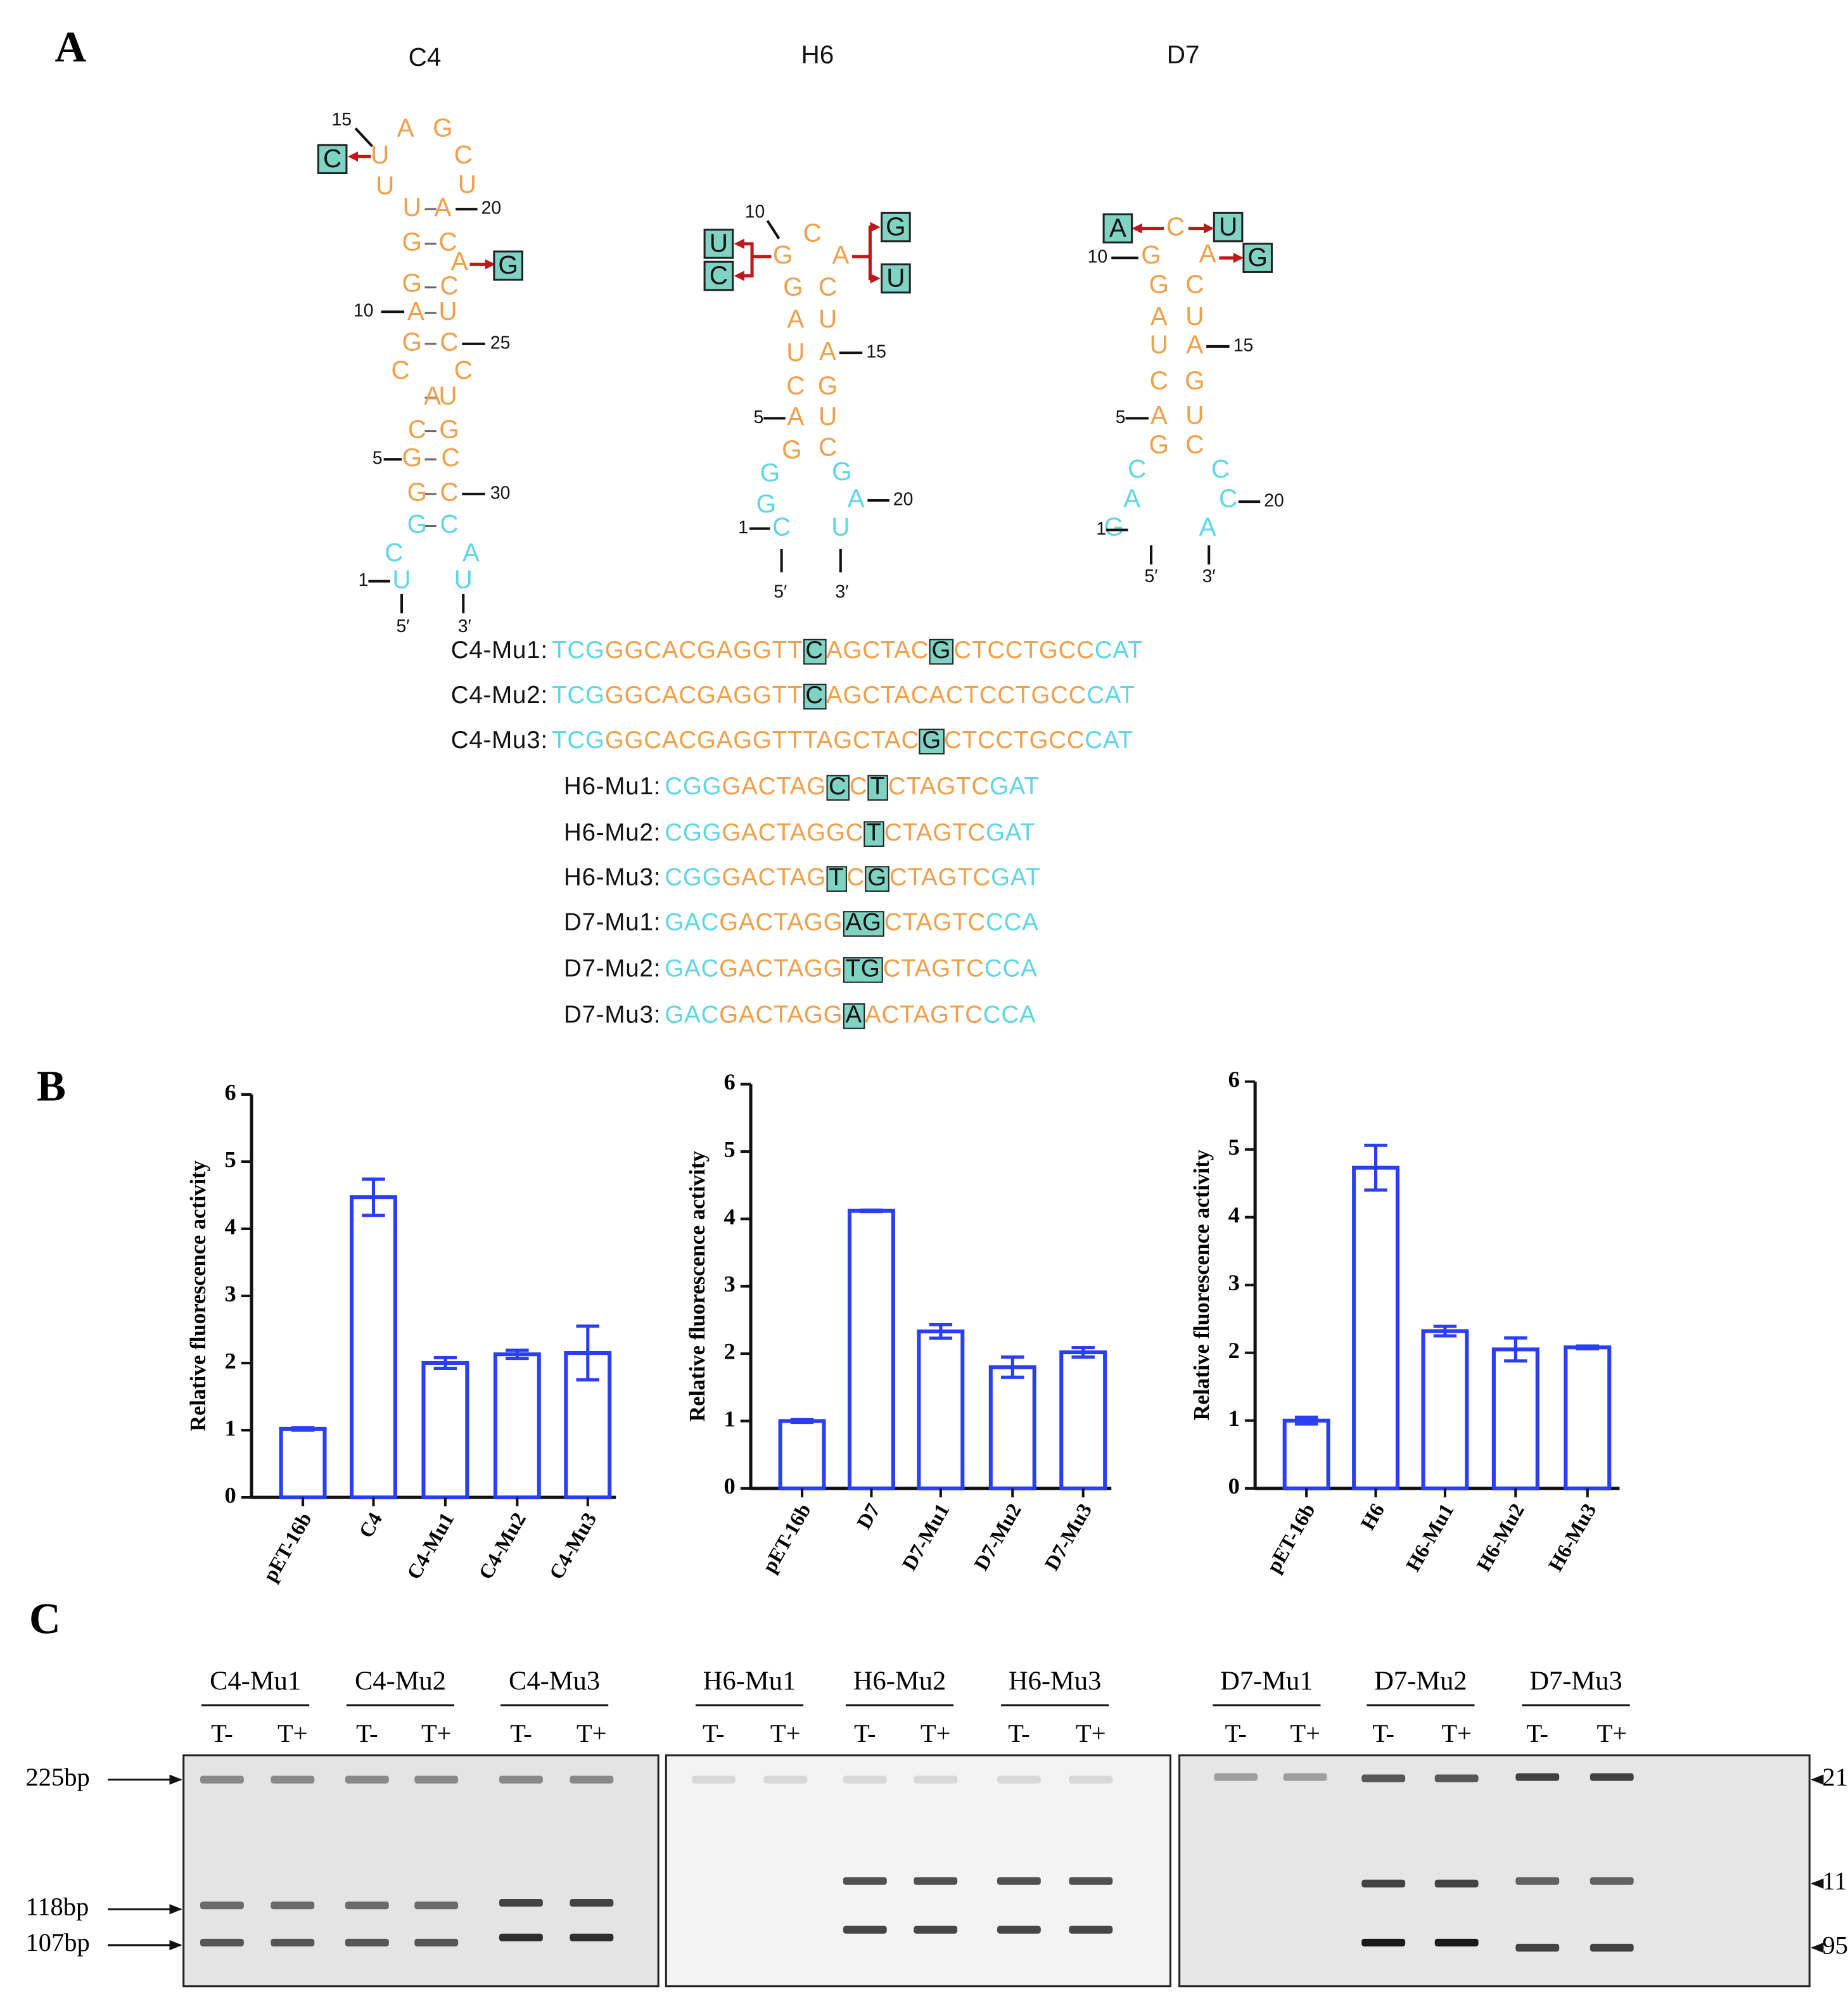 The image size is (1848, 2006). Describe the element at coordinates (956, 696) in the screenshot. I see `sequence-segment: AGCTACACTCCTGCC` at that location.